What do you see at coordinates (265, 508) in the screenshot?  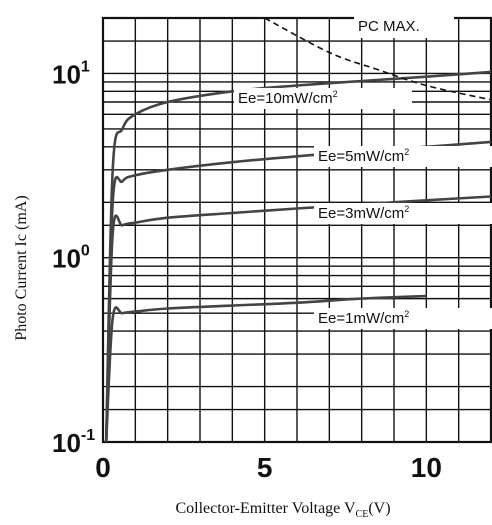 I see `x-axis-title-main: Collector-Emitter Voltage V` at bounding box center [265, 508].